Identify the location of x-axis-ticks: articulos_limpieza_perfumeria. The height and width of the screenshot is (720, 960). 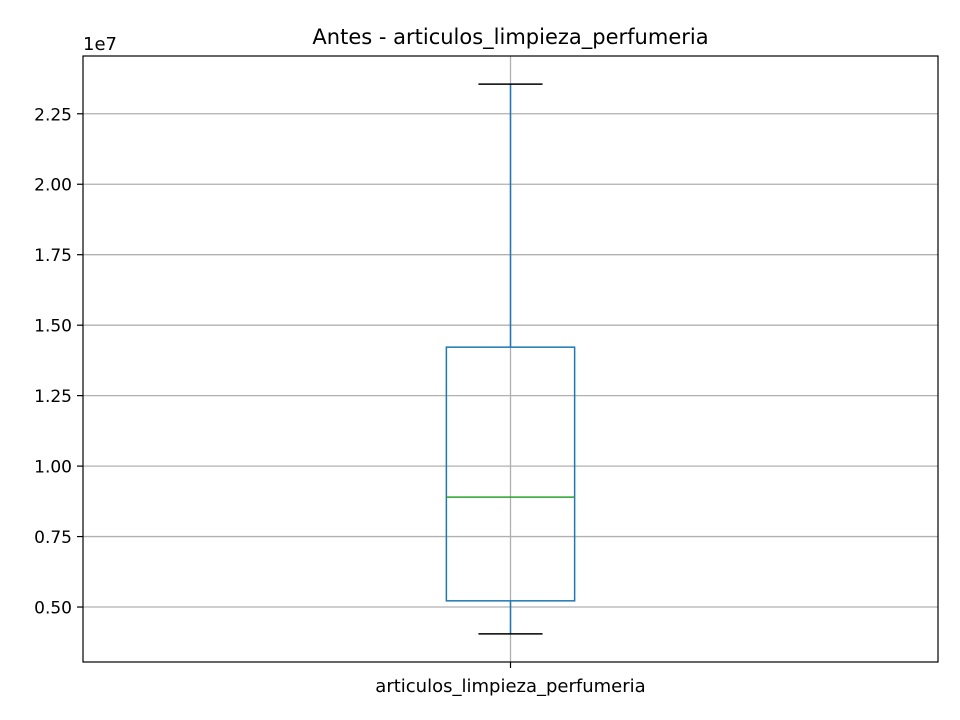
(510, 679).